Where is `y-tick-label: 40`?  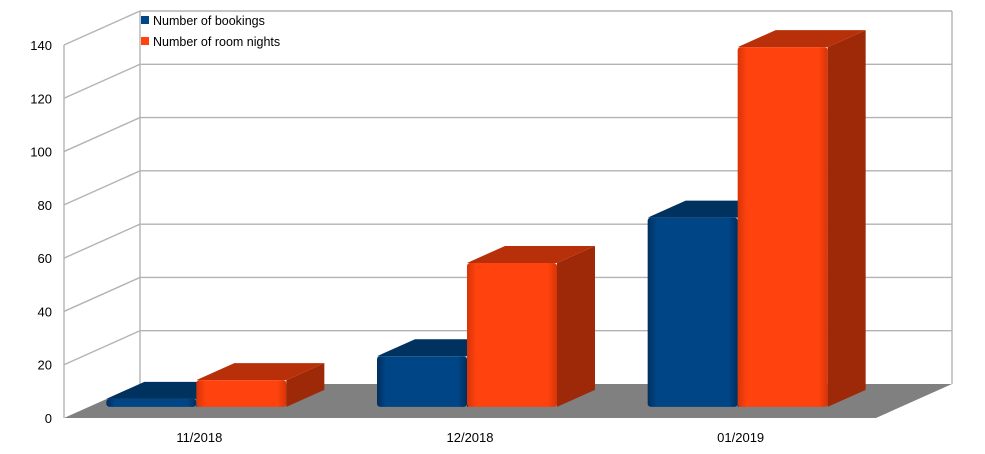
y-tick-label: 40 is located at coordinates (45, 311).